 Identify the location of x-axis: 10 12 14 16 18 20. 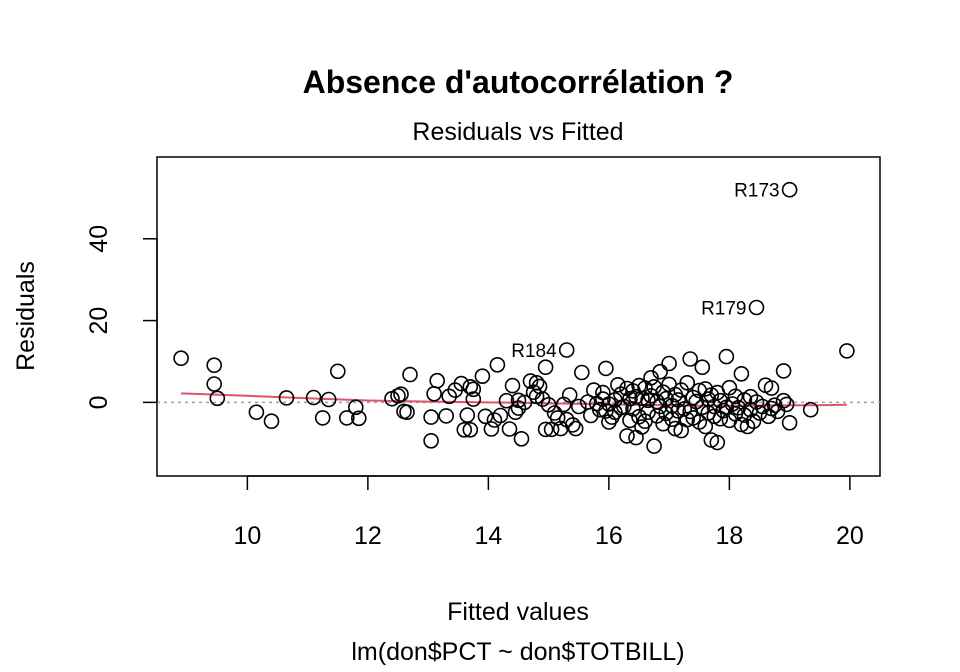
(548, 512).